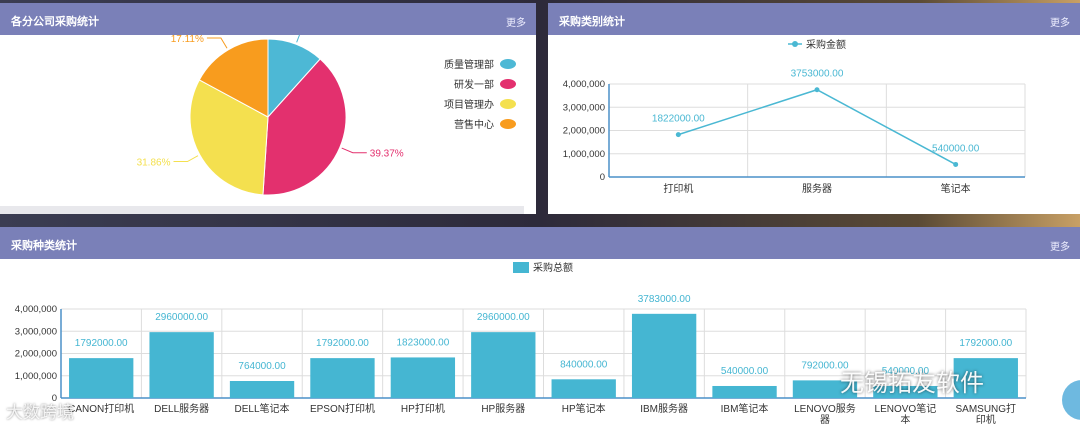 Image resolution: width=1080 pixels, height=432 pixels. Describe the element at coordinates (101, 408) in the screenshot. I see `x-tick-label: CANON打印机` at that location.